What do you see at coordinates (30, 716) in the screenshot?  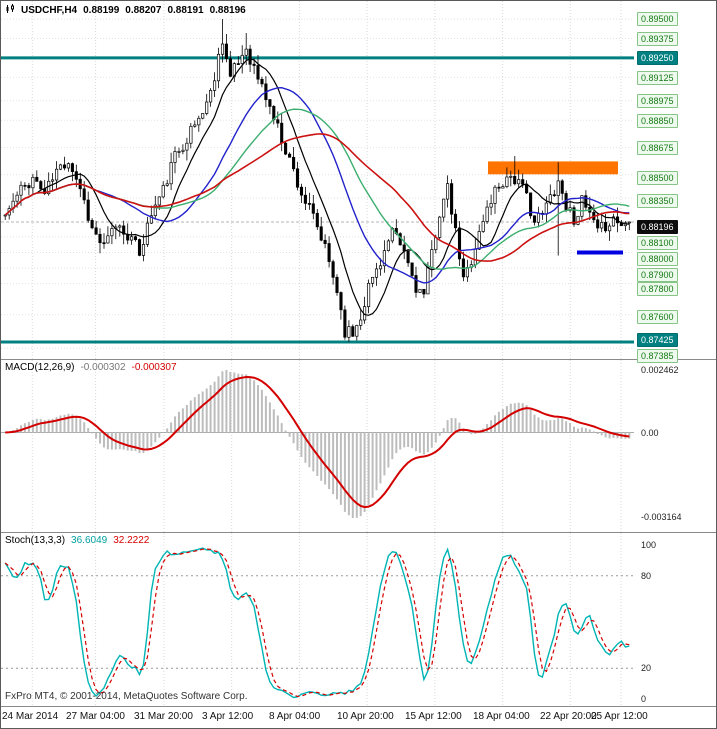 I see `time-axis-label: 24 Mar 2014` at bounding box center [30, 716].